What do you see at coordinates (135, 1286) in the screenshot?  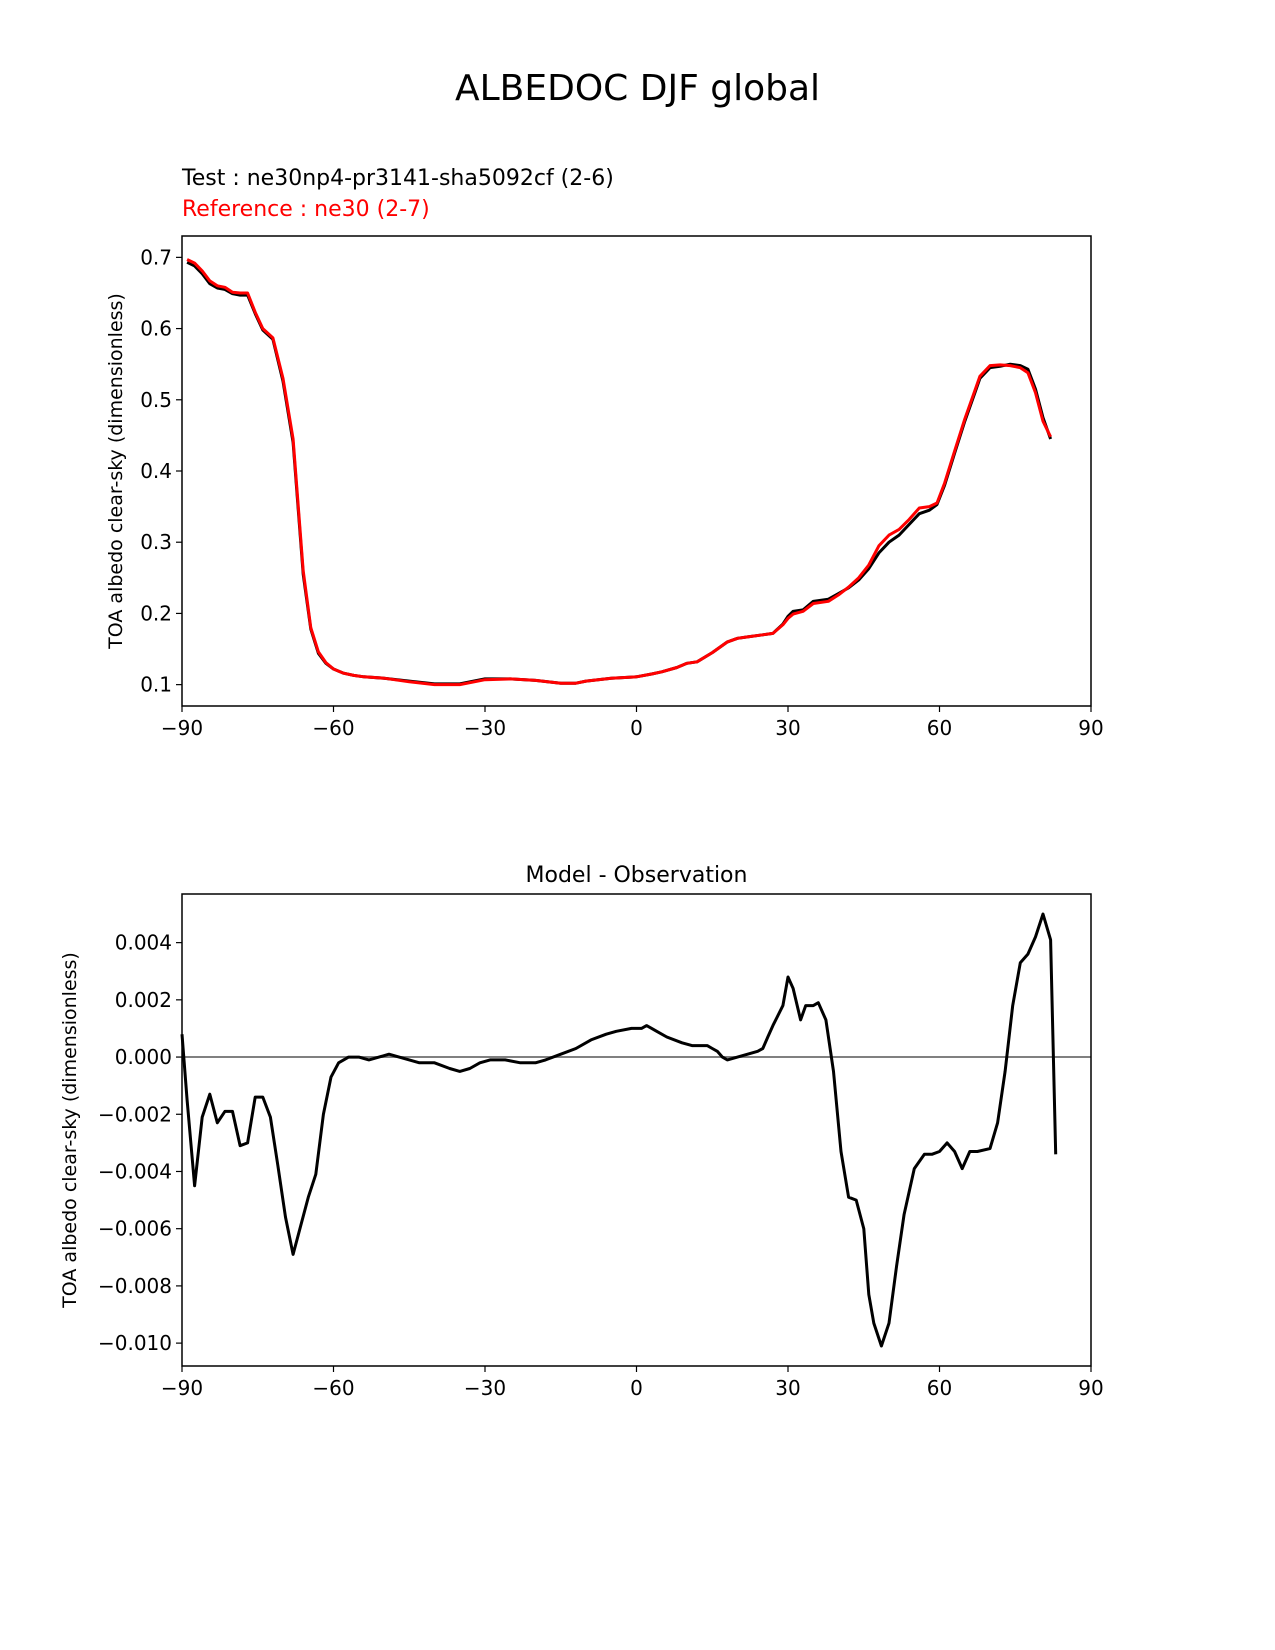 I see `y-tick-label: −0.008` at bounding box center [135, 1286].